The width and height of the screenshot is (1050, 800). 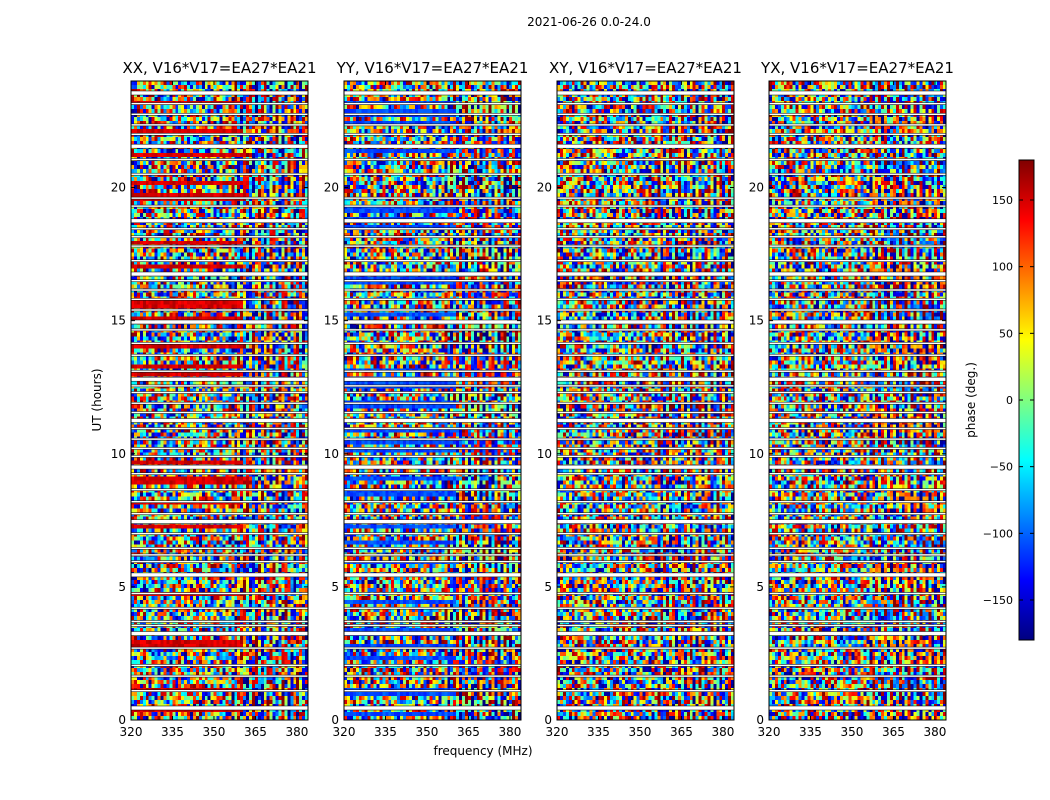 I want to click on colorbar-tick-label: −50, so click(x=1001, y=467).